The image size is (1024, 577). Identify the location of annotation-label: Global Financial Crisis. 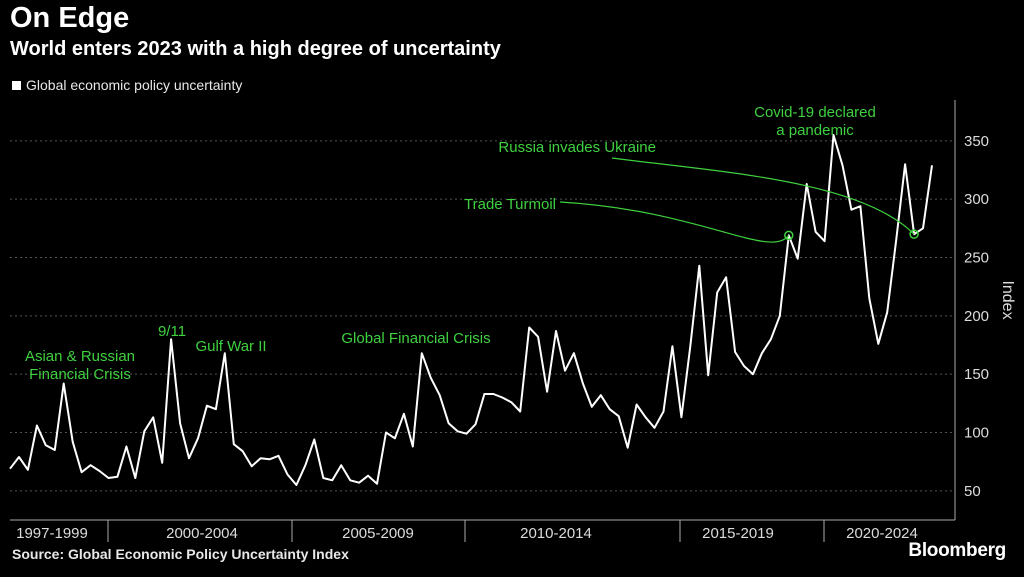
(415, 338).